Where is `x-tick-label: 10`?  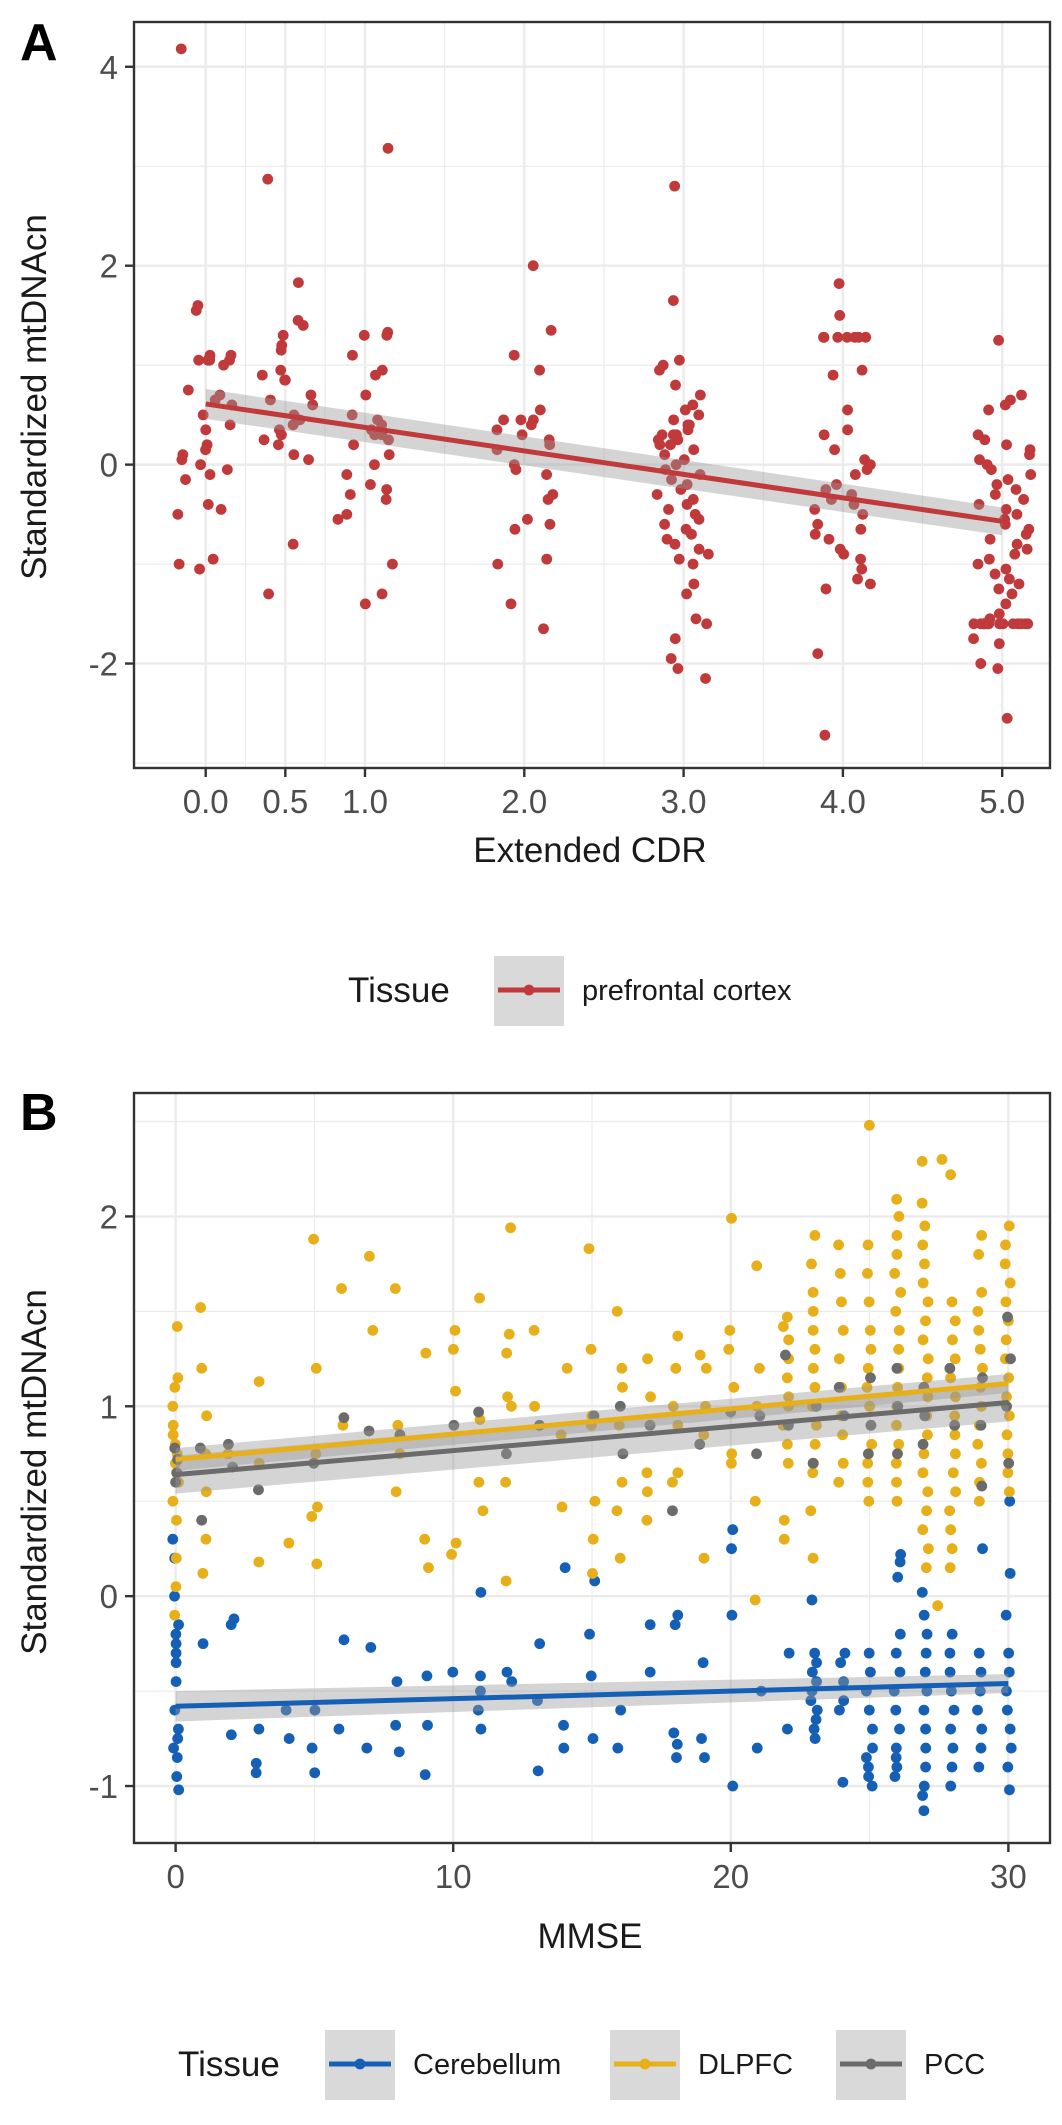
x-tick-label: 10 is located at coordinates (453, 1876).